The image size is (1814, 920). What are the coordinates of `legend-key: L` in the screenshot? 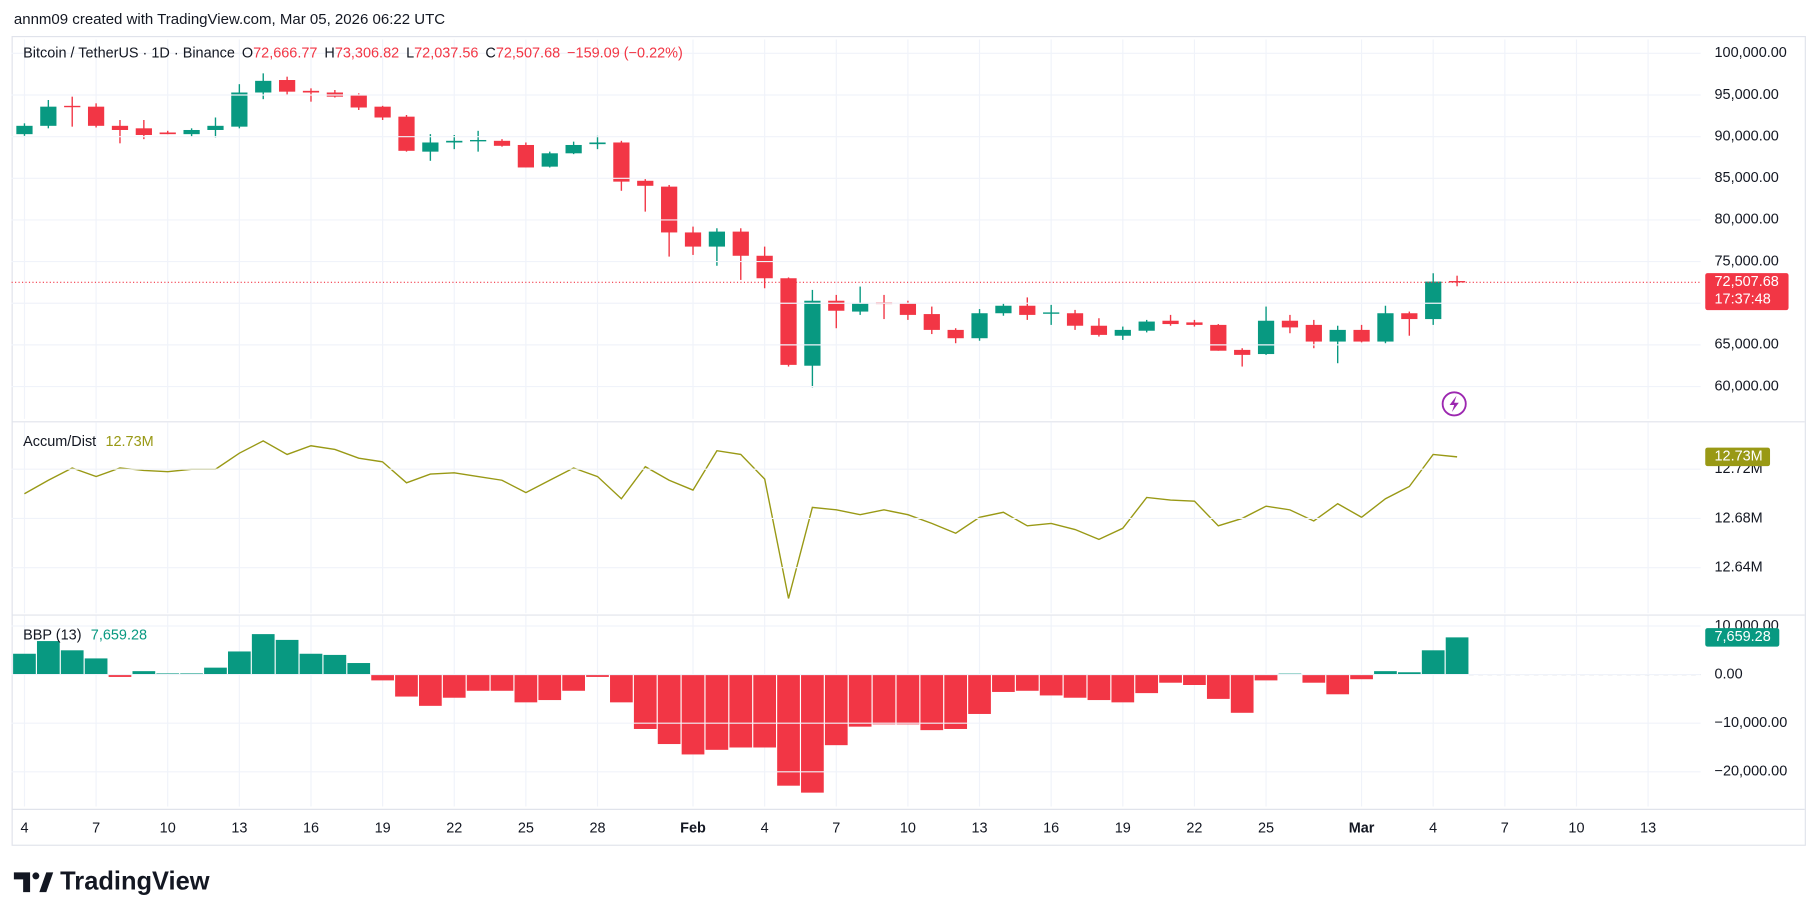 It's located at (410, 53).